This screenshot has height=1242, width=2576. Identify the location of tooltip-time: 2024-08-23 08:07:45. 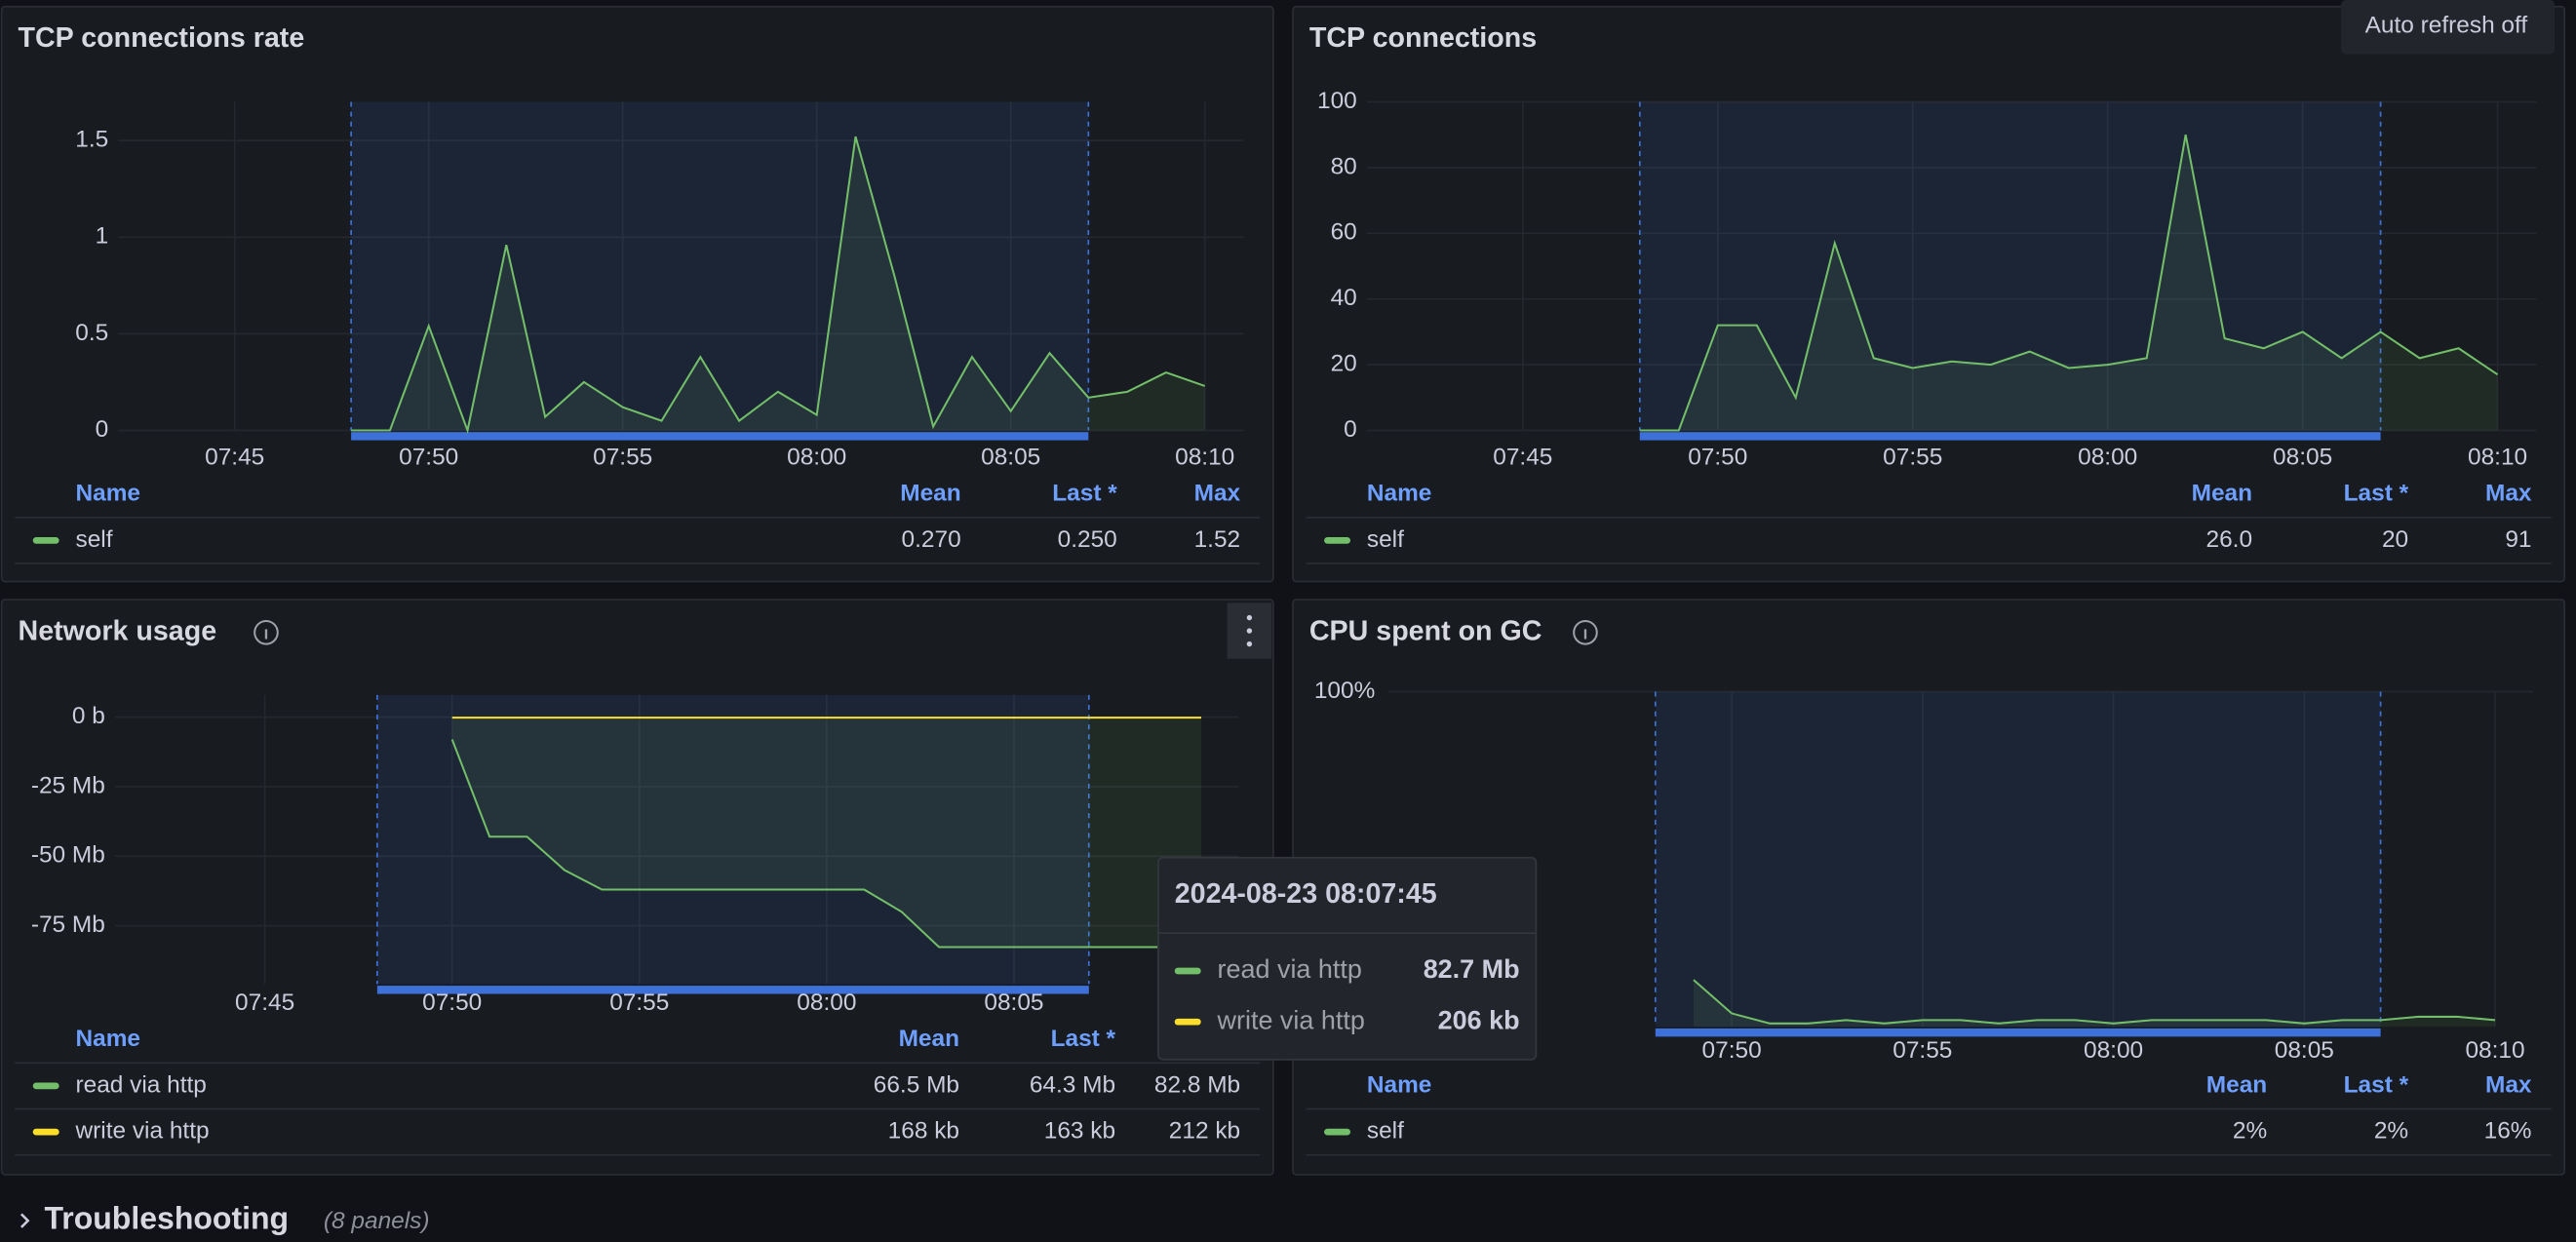
(1306, 894).